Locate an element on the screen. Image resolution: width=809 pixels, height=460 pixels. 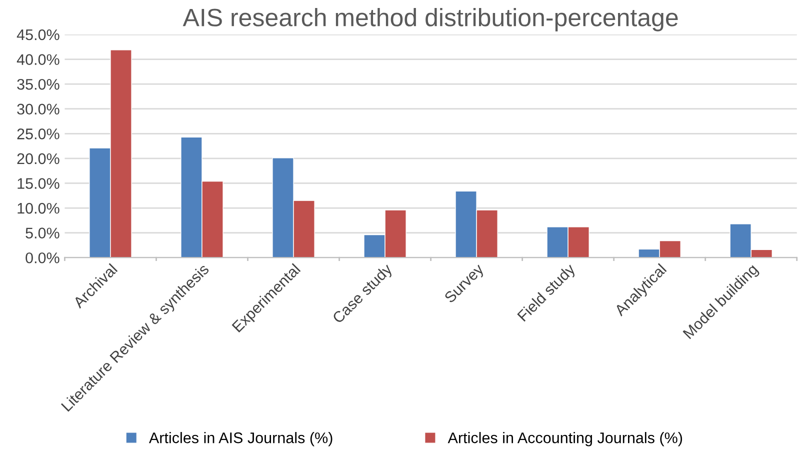
y-tick-label: 40.0% is located at coordinates (38, 59).